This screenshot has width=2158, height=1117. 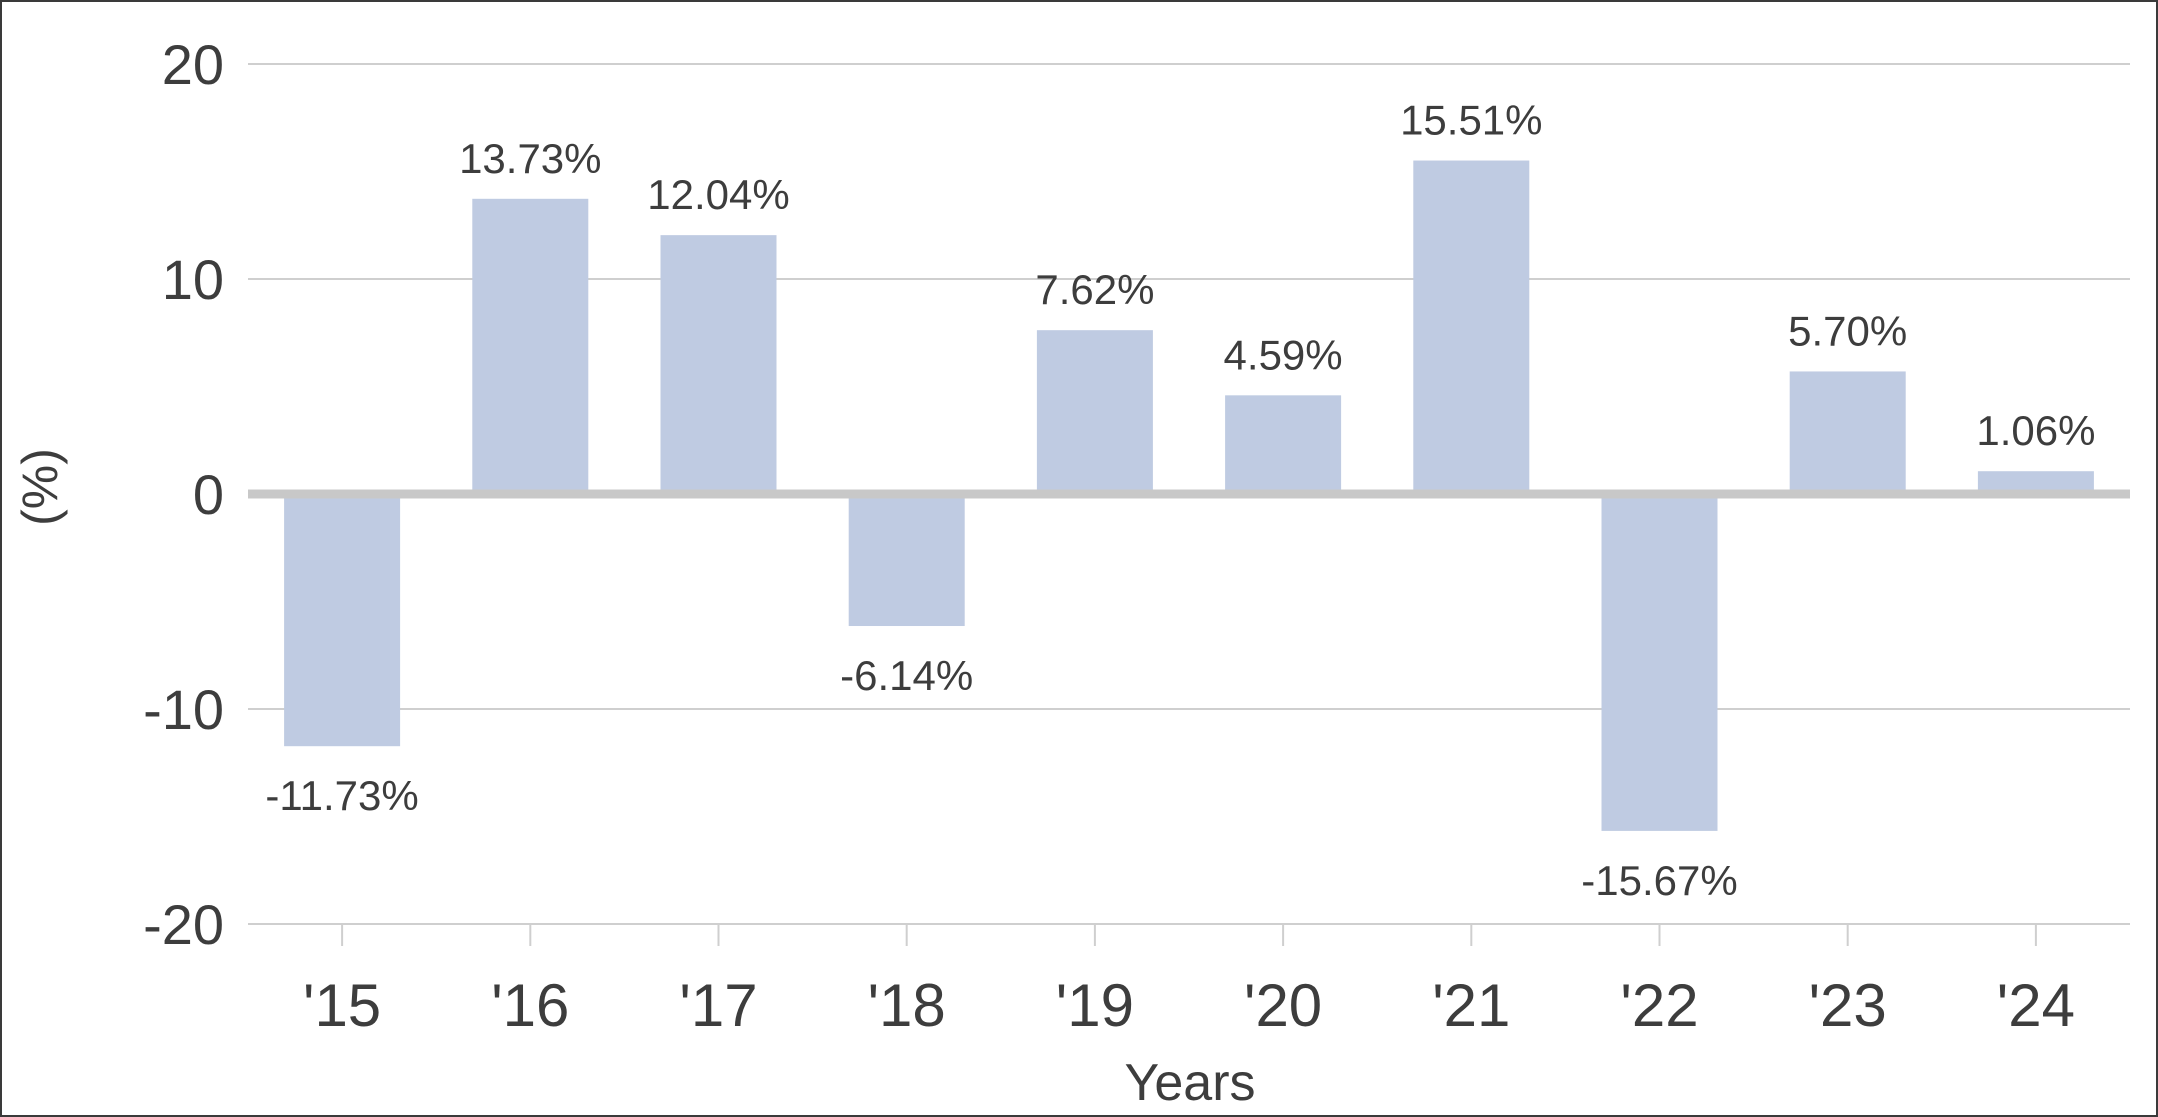 I want to click on data-label: 7.62%, so click(x=1094, y=289).